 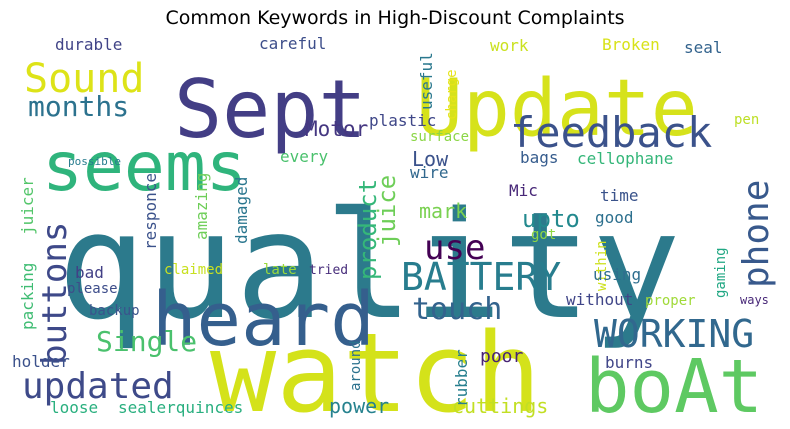 What do you see at coordinates (461, 378) in the screenshot?
I see `word-rubber: rubber` at bounding box center [461, 378].